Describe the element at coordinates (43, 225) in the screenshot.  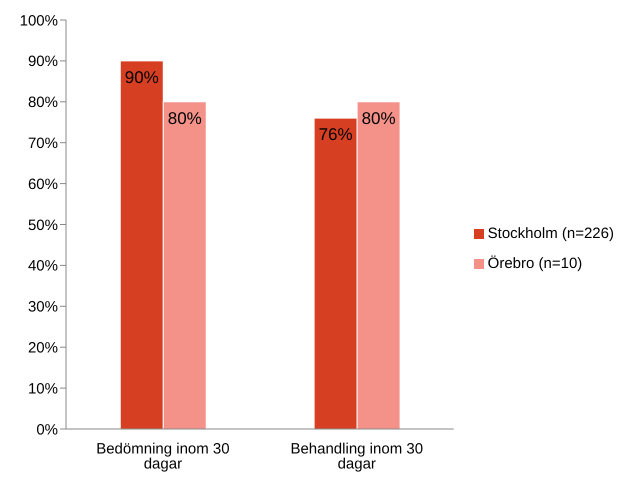
I see `y-tick-label: 50%` at that location.